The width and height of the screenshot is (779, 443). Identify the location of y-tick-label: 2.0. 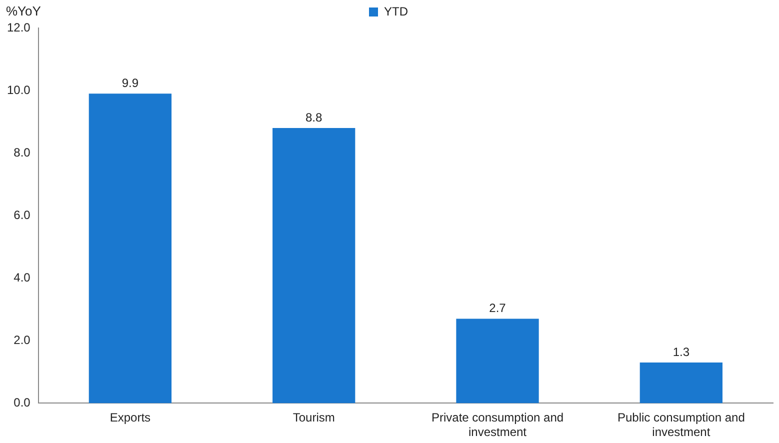
(22, 339).